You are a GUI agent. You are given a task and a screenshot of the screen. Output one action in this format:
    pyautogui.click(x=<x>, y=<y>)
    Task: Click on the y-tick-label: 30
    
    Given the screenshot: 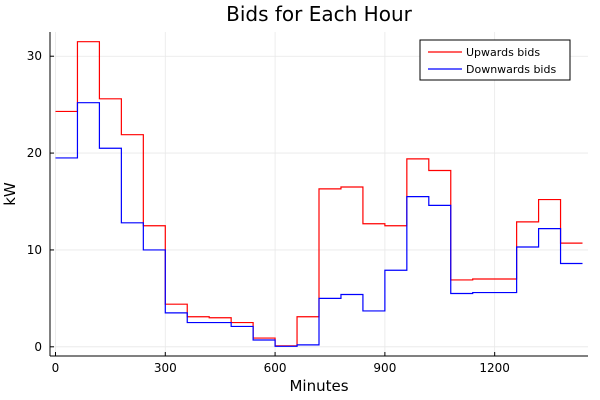 What is the action you would take?
    pyautogui.click(x=34, y=56)
    